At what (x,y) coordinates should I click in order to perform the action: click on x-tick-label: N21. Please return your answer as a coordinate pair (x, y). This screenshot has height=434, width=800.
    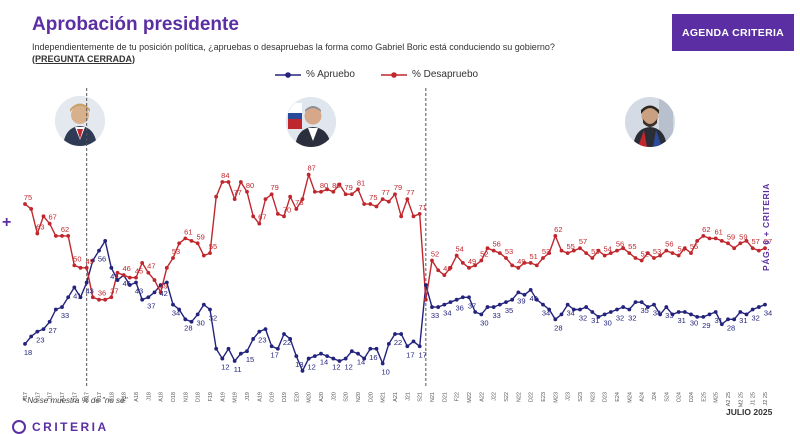
    Looking at the image, I should click on (433, 397).